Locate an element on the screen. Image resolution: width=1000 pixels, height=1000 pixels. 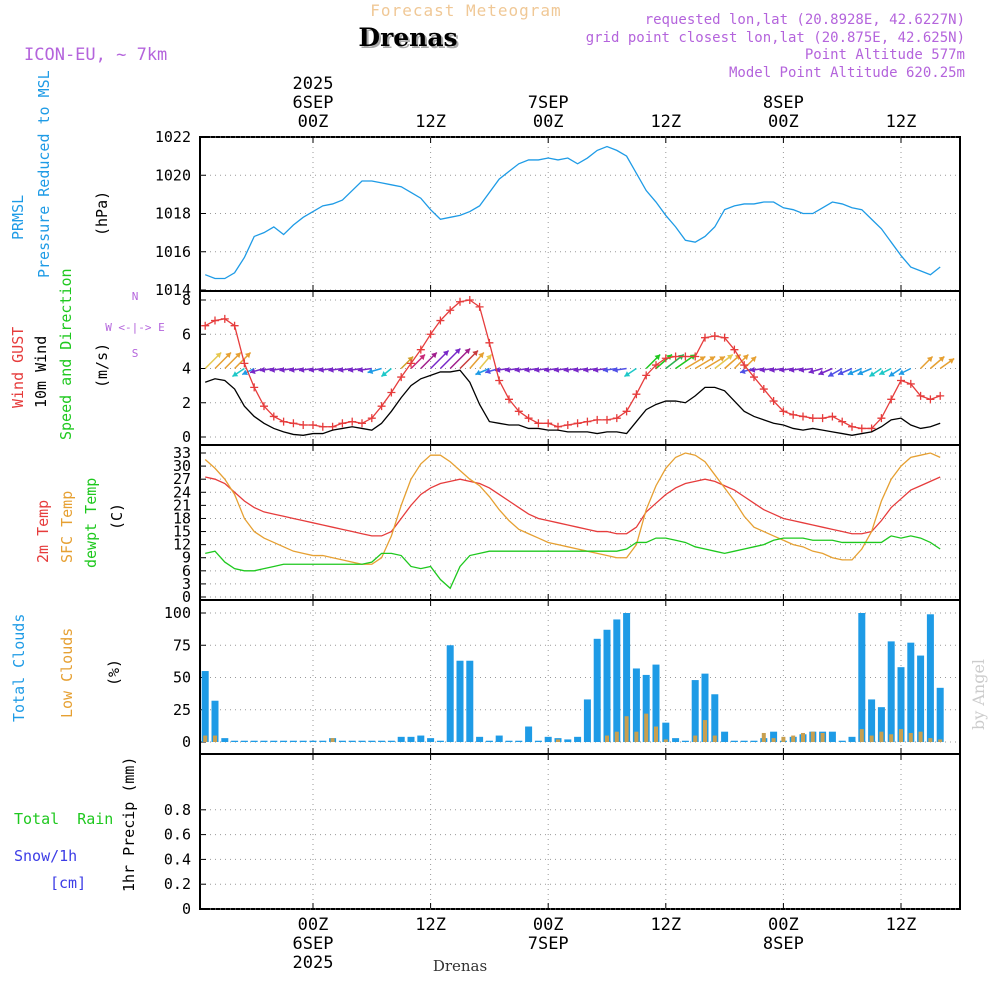
y-tick-label: 6 is located at coordinates (186, 571).